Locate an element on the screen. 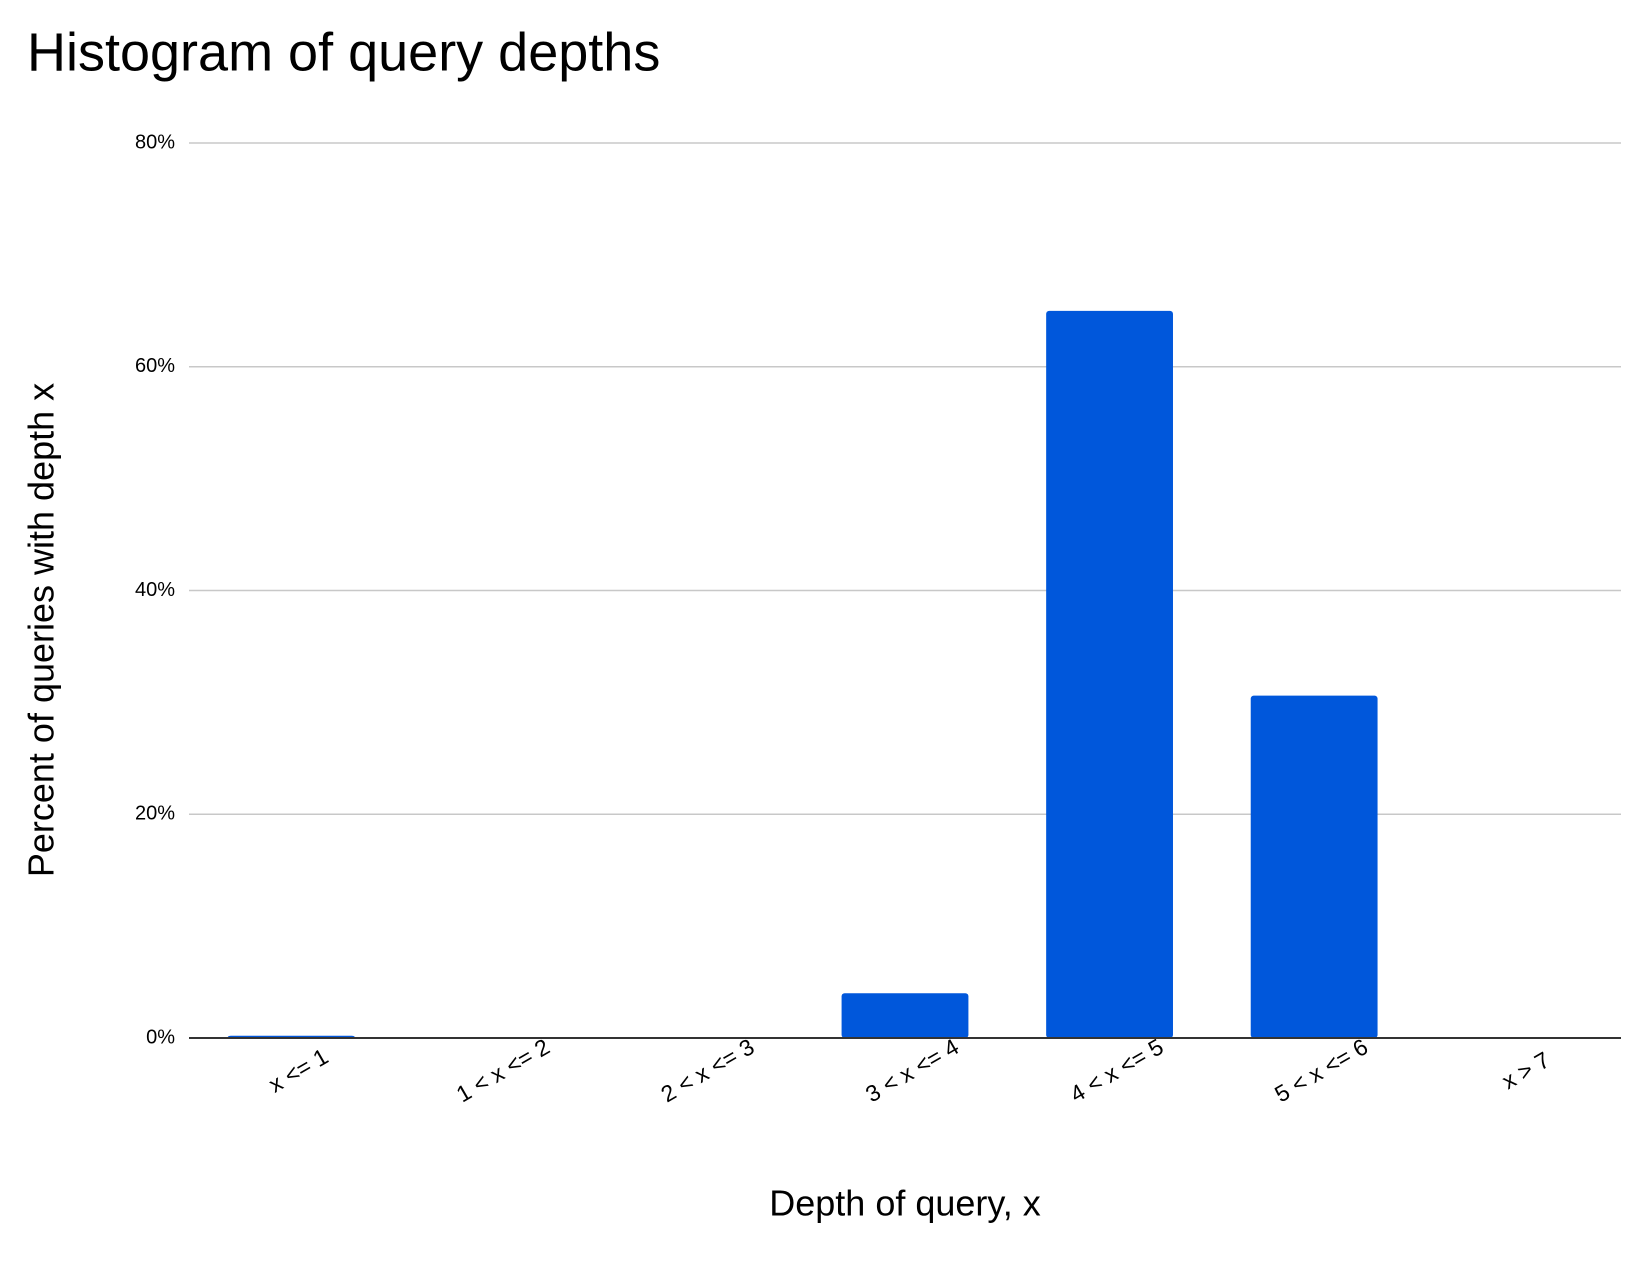 This screenshot has width=1636, height=1266. x-tick-label: 3 < x <= 4 is located at coordinates (912, 1070).